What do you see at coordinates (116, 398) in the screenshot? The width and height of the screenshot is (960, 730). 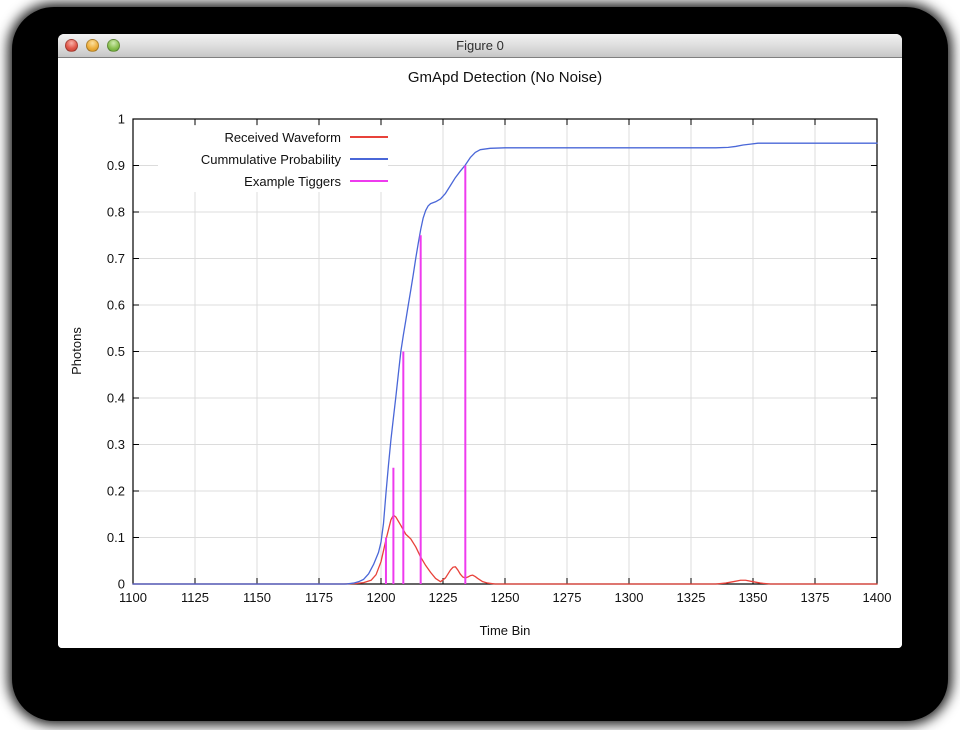 I see `y-tick-label: 0.4` at bounding box center [116, 398].